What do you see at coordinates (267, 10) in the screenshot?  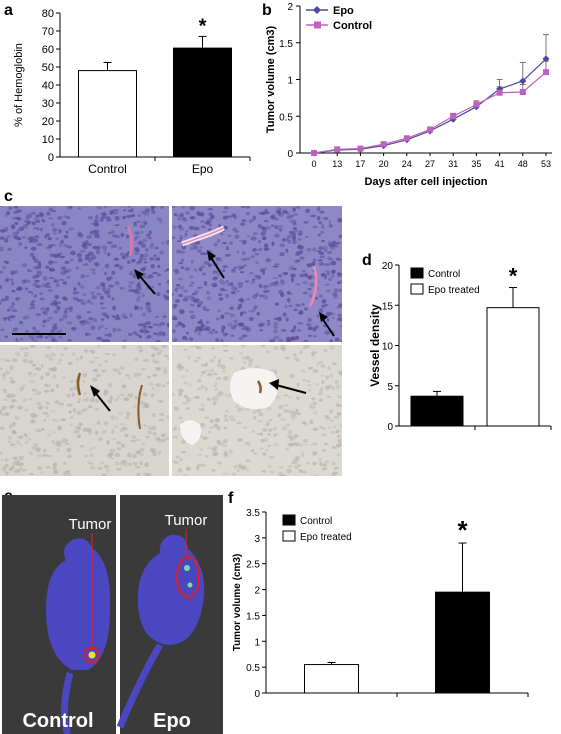 I see `panel-letter-b: b` at bounding box center [267, 10].